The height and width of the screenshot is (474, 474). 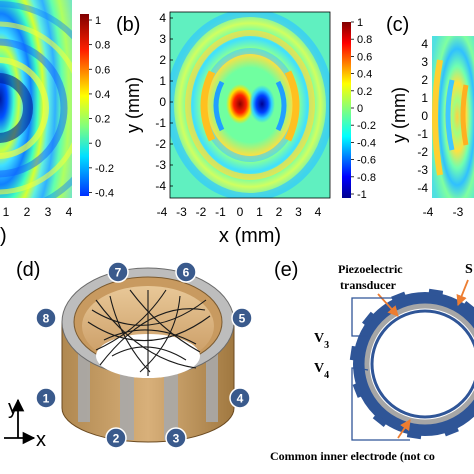 What do you see at coordinates (462, 293) in the screenshot?
I see `segment-arrow` at bounding box center [462, 293].